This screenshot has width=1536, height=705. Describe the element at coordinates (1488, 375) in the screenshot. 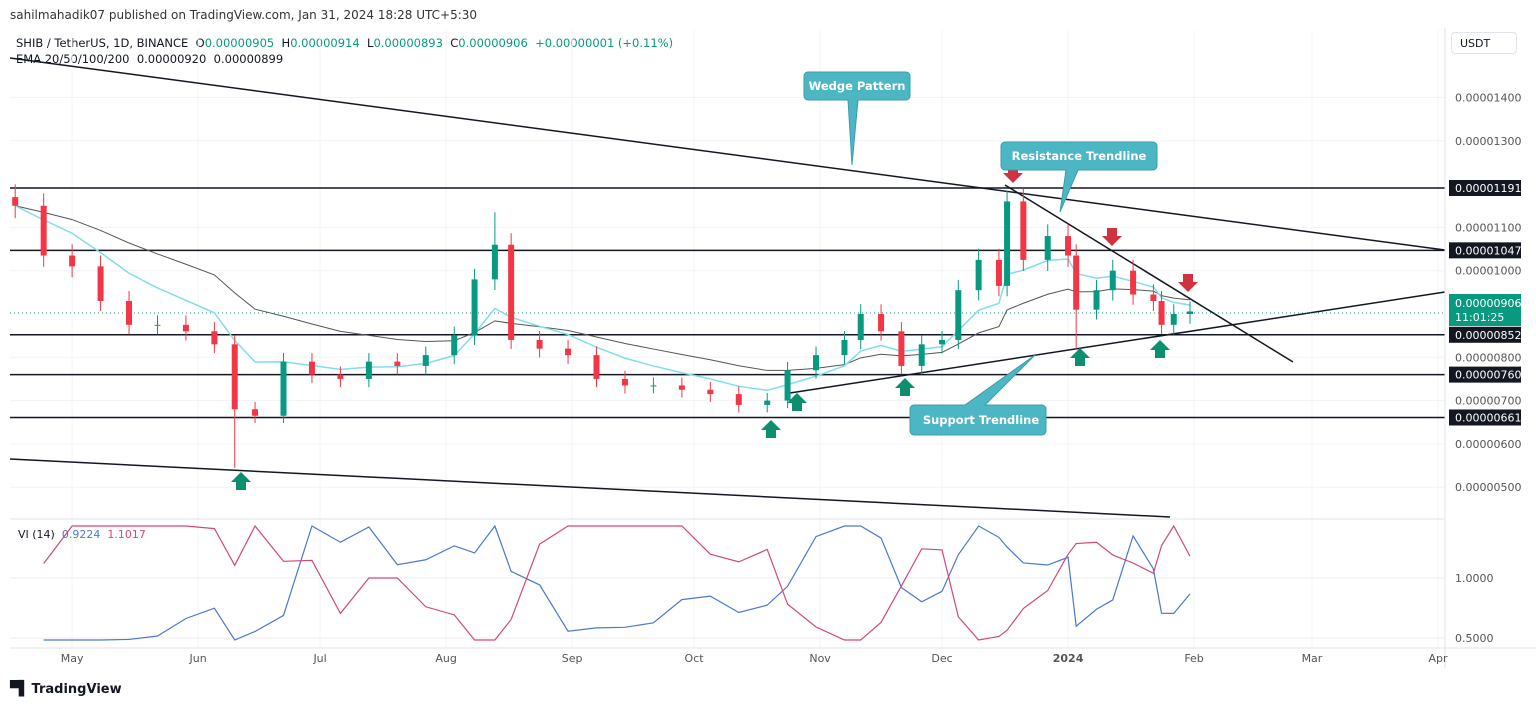

I see `level-label: 0.00000760` at that location.